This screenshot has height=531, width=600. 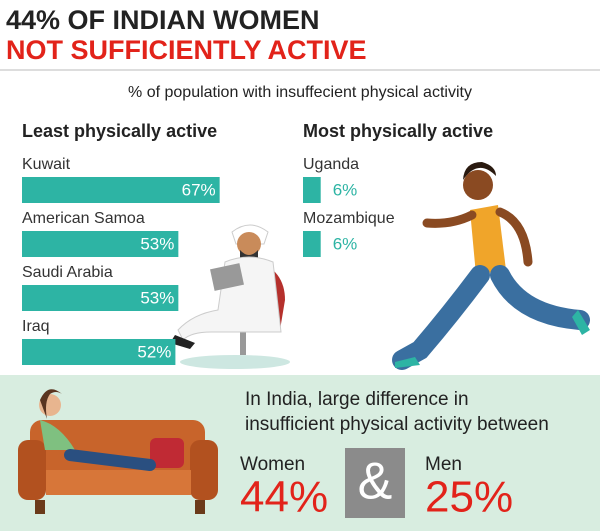 I want to click on india-text: insufficient physical activity between, so click(x=397, y=424).